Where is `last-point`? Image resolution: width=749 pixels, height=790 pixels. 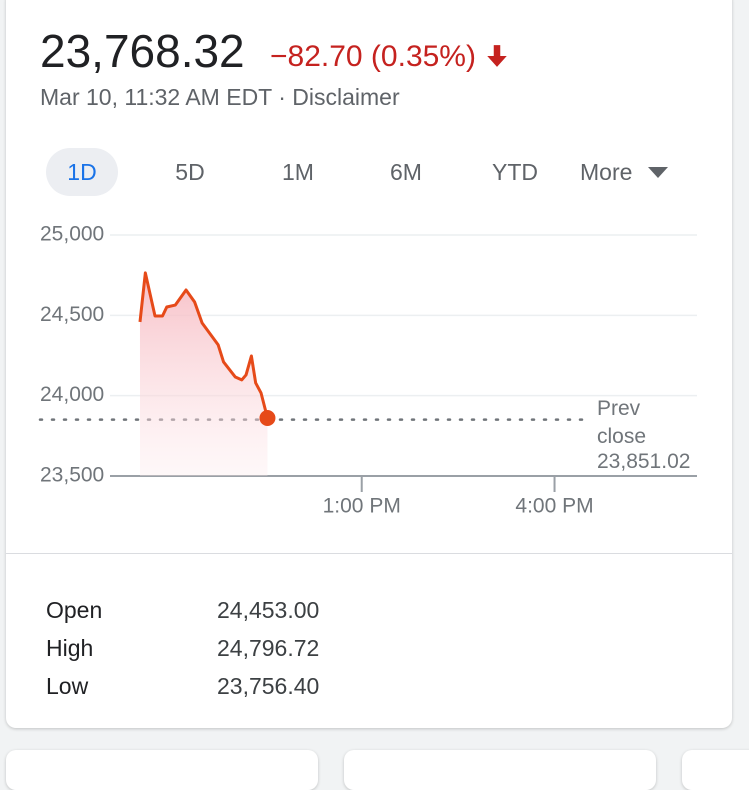
last-point is located at coordinates (267, 417).